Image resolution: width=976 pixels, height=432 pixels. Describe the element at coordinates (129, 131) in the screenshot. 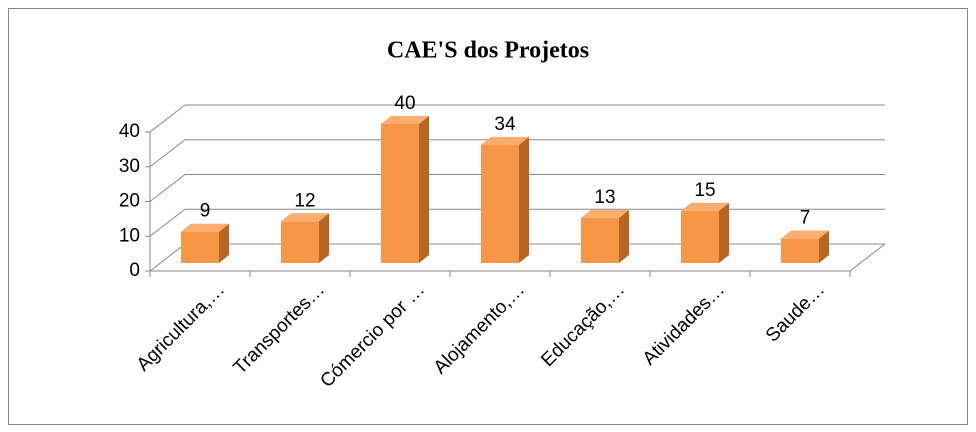

I see `y-tick-label: 40` at that location.